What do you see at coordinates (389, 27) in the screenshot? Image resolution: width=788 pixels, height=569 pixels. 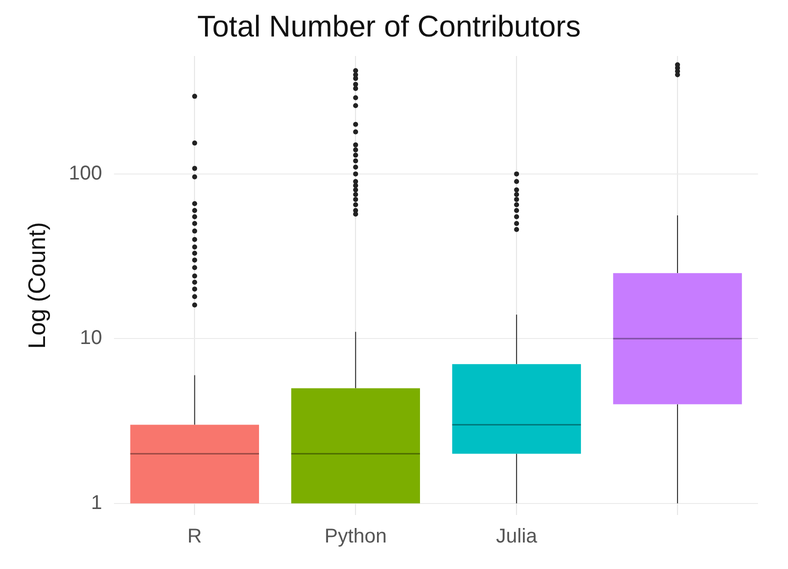 I see `chart-title: Total Number of Contributors` at bounding box center [389, 27].